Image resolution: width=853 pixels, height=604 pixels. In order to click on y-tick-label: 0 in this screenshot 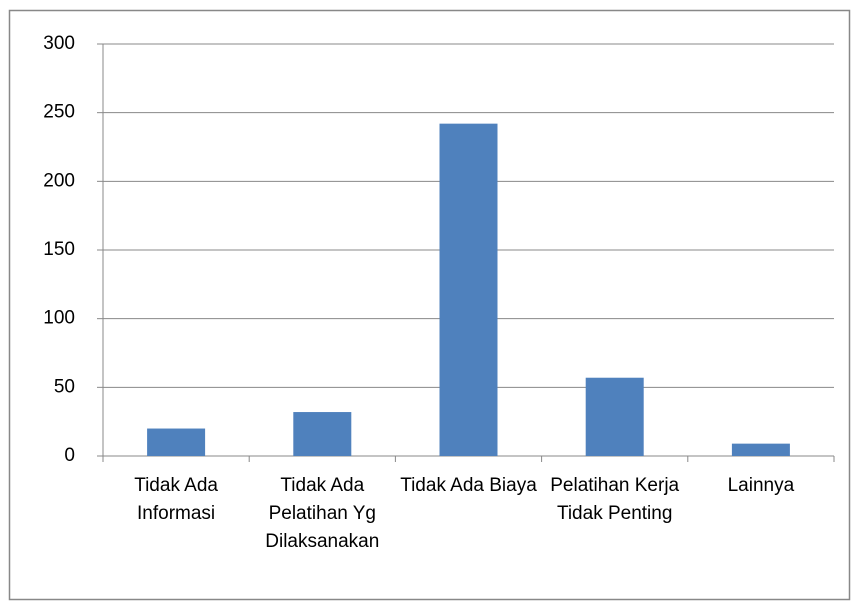, I will do `click(69, 455)`.